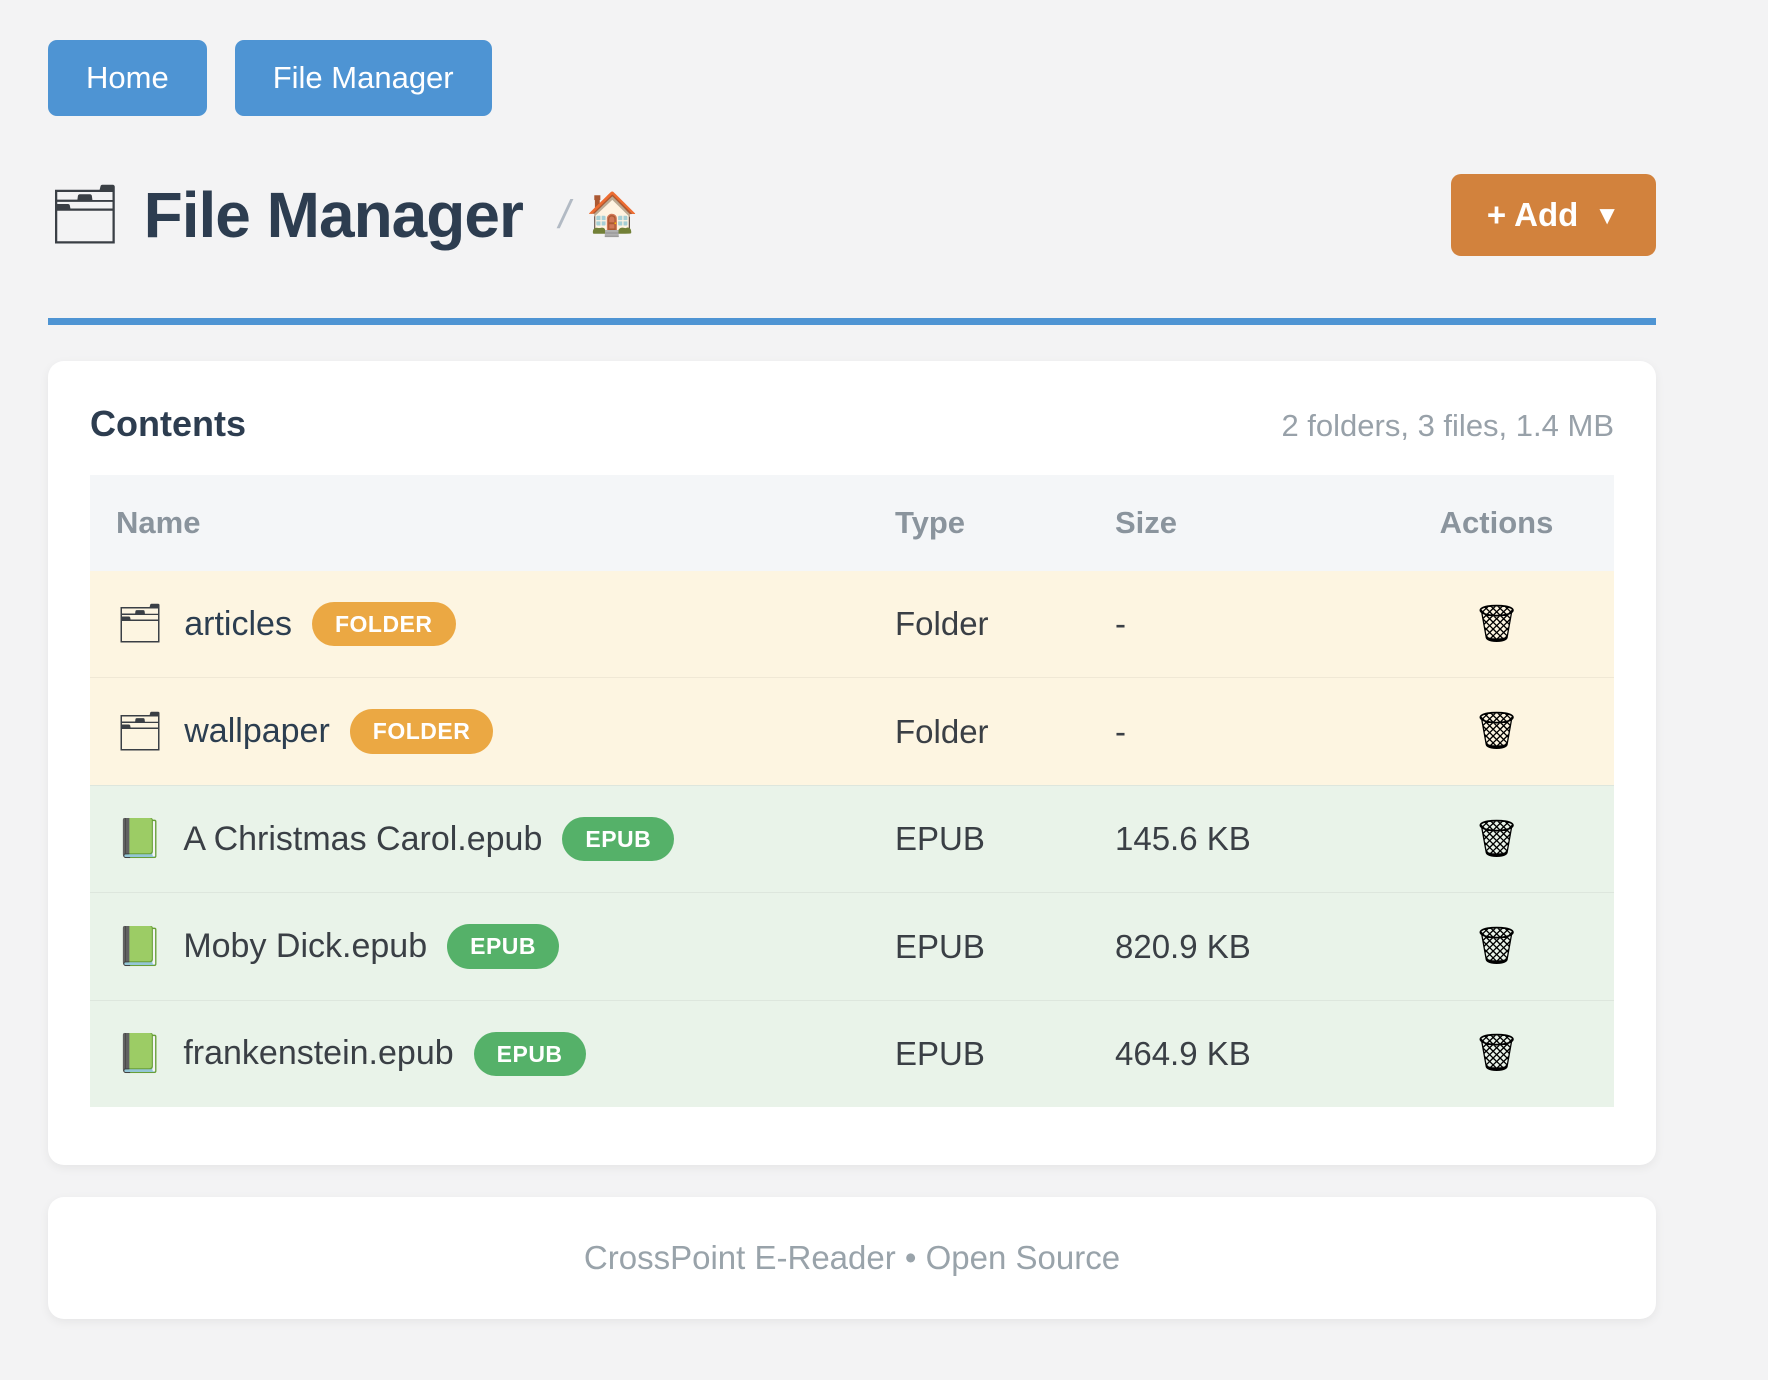  I want to click on column-header-size: Size, so click(1234, 523).